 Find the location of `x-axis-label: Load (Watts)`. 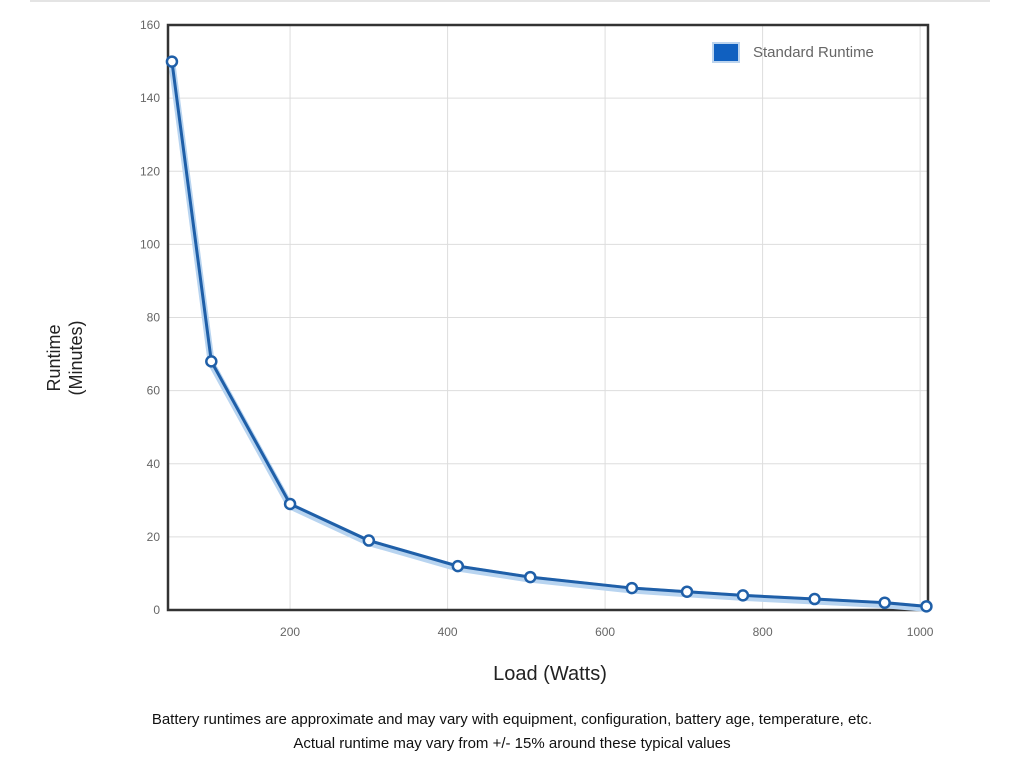

x-axis-label: Load (Watts) is located at coordinates (550, 674).